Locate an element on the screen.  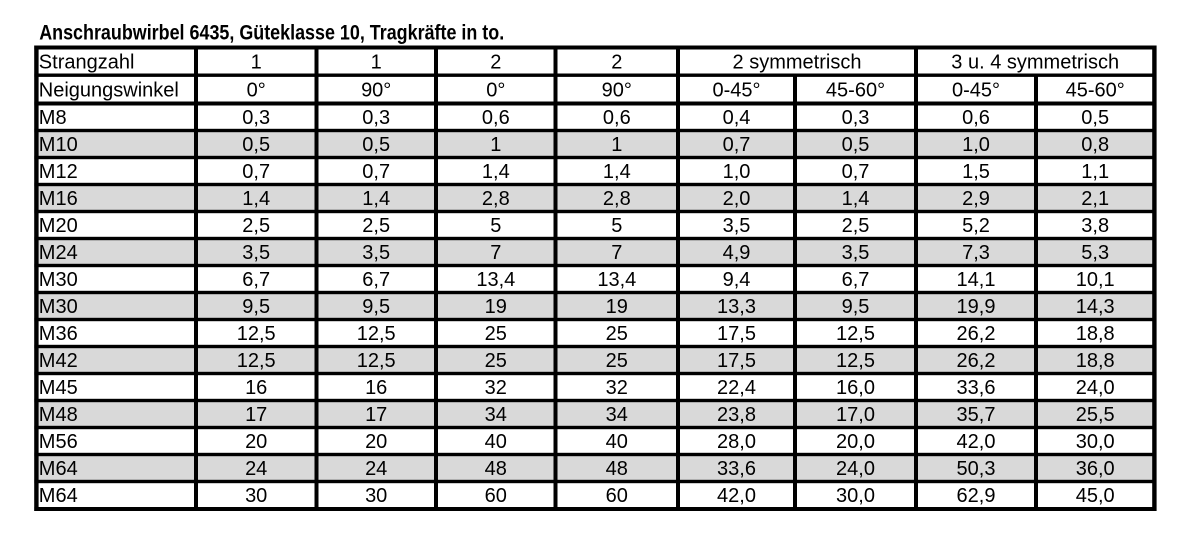
svg-text: 4,9 is located at coordinates (737, 253).